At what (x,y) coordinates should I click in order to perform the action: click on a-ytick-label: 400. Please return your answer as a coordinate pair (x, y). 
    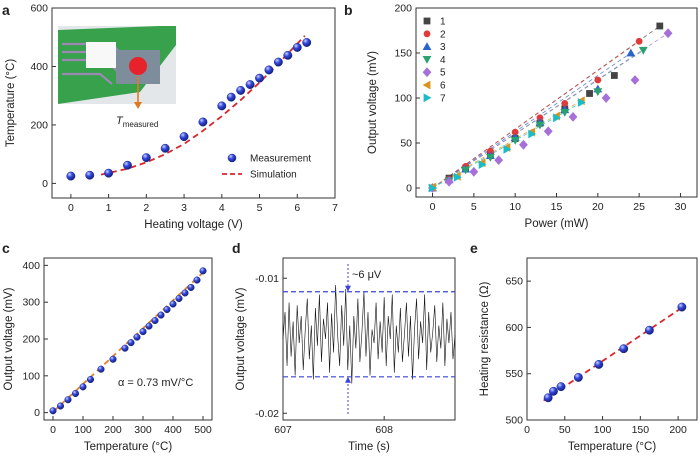
    Looking at the image, I should click on (39, 67).